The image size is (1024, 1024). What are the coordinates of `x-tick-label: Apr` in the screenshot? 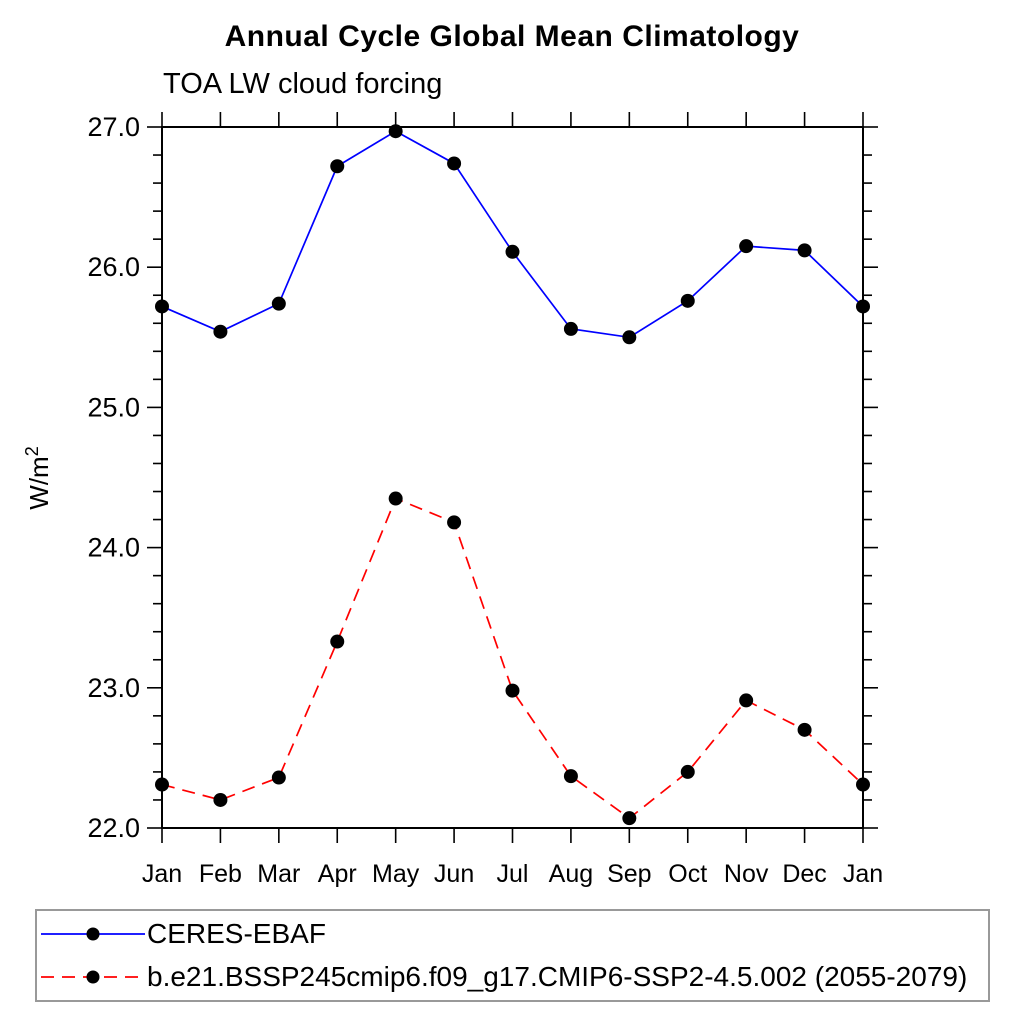 It's located at (337, 874).